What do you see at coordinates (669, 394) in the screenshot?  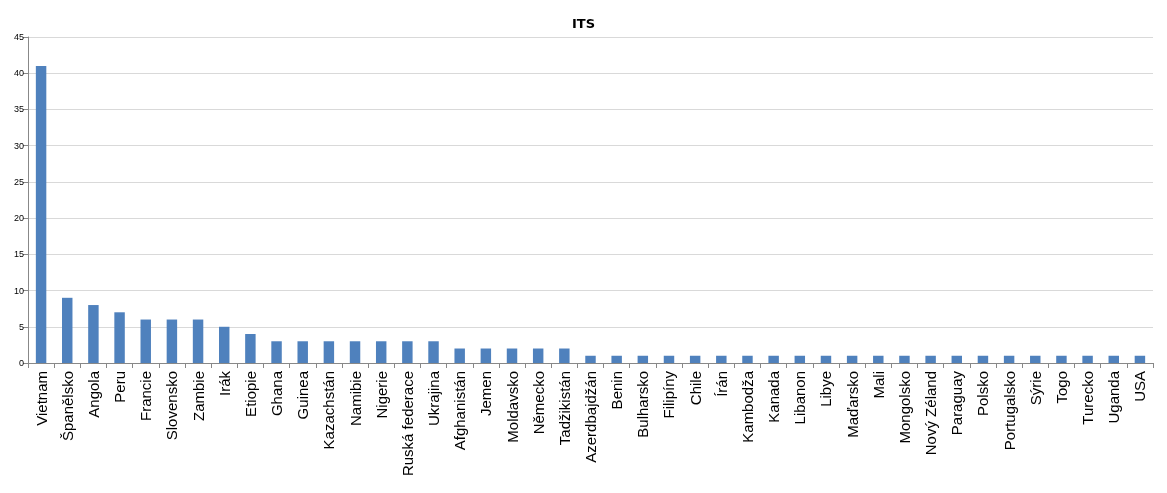 I see `x-tick-label: Filipíny` at bounding box center [669, 394].